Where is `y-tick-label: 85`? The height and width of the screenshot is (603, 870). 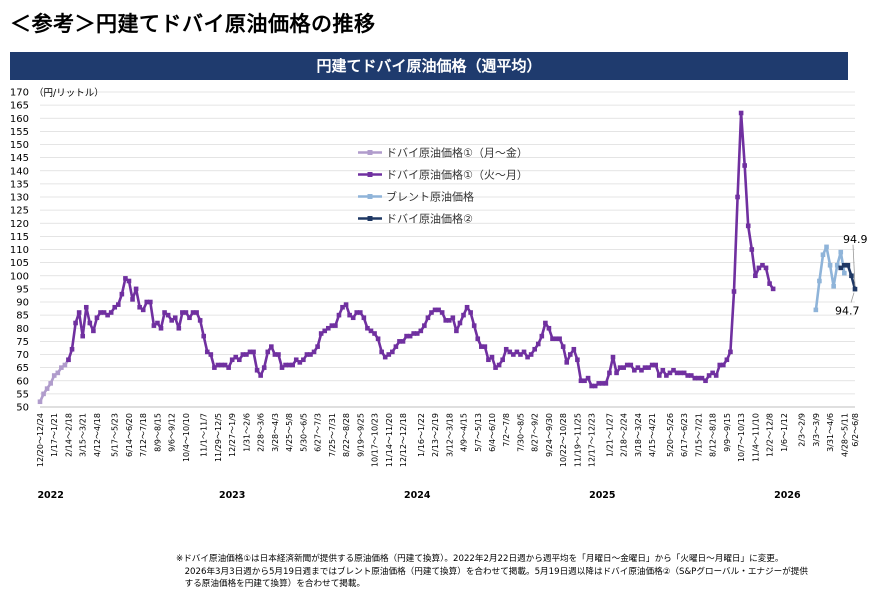
y-tick-label: 85 is located at coordinates (22, 316).